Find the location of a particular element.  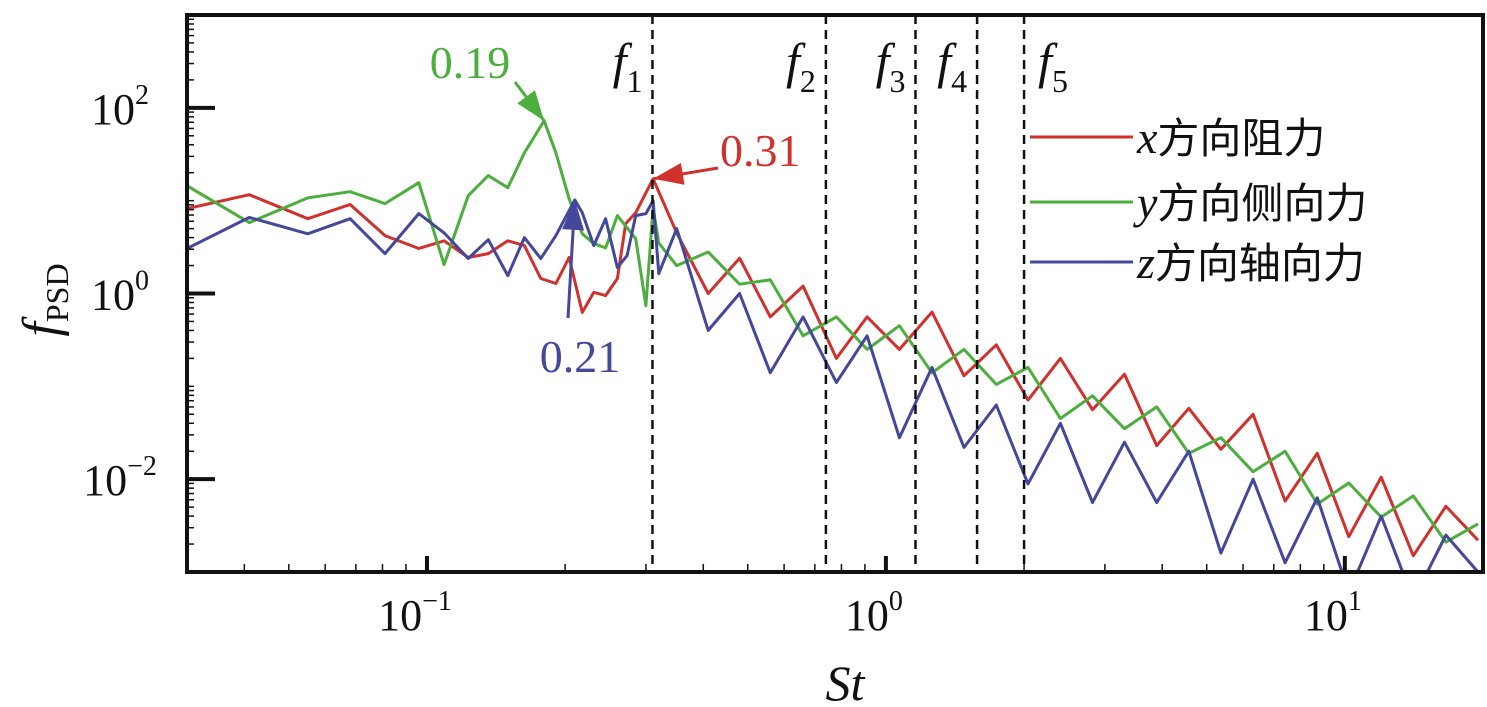

legend-var: z is located at coordinates (1145, 262).